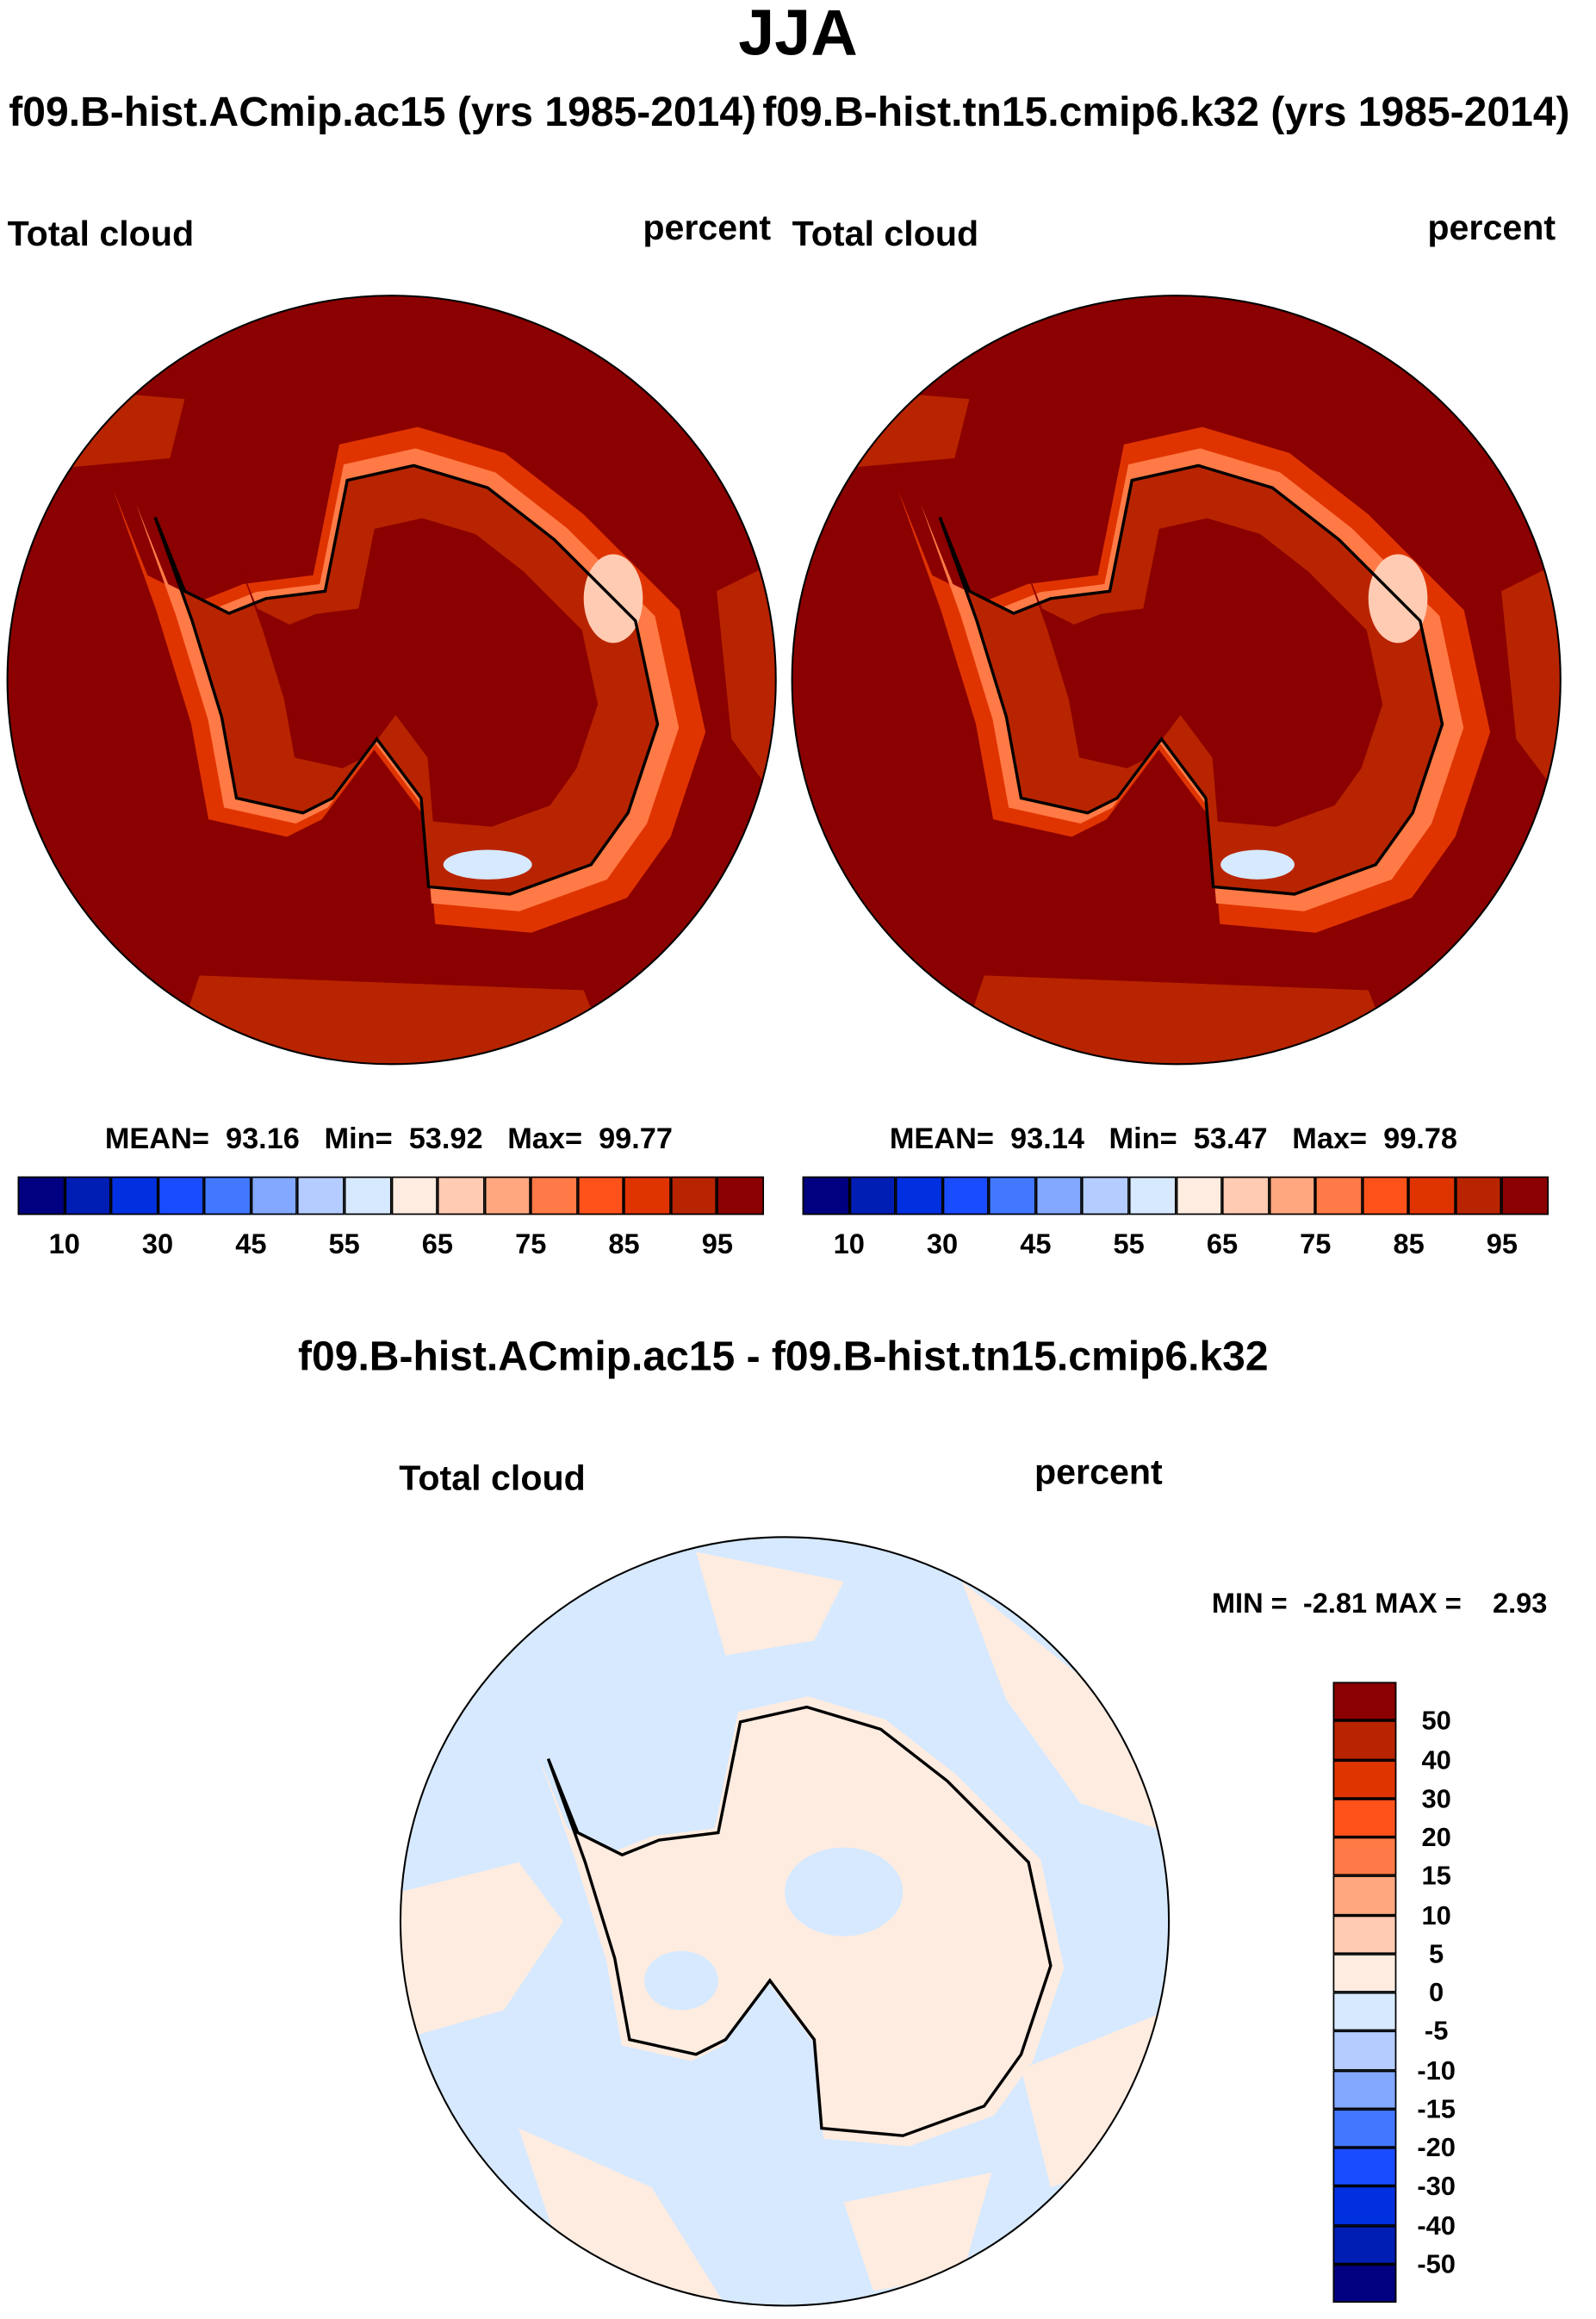  I want to click on panel-2-units: percent, so click(1491, 228).